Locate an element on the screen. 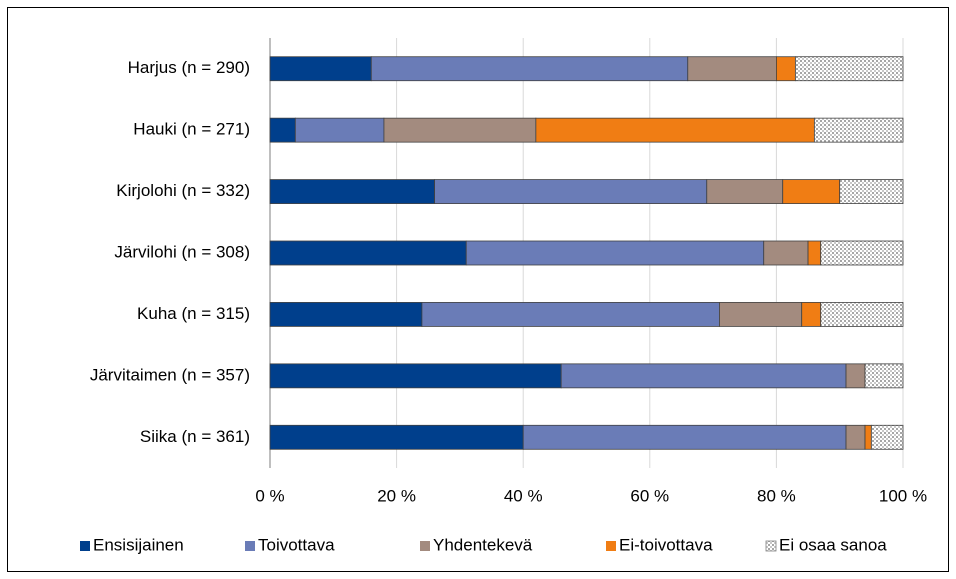 This screenshot has height=579, width=956. y-tick-label: Kuha (n = 315) is located at coordinates (193, 313).